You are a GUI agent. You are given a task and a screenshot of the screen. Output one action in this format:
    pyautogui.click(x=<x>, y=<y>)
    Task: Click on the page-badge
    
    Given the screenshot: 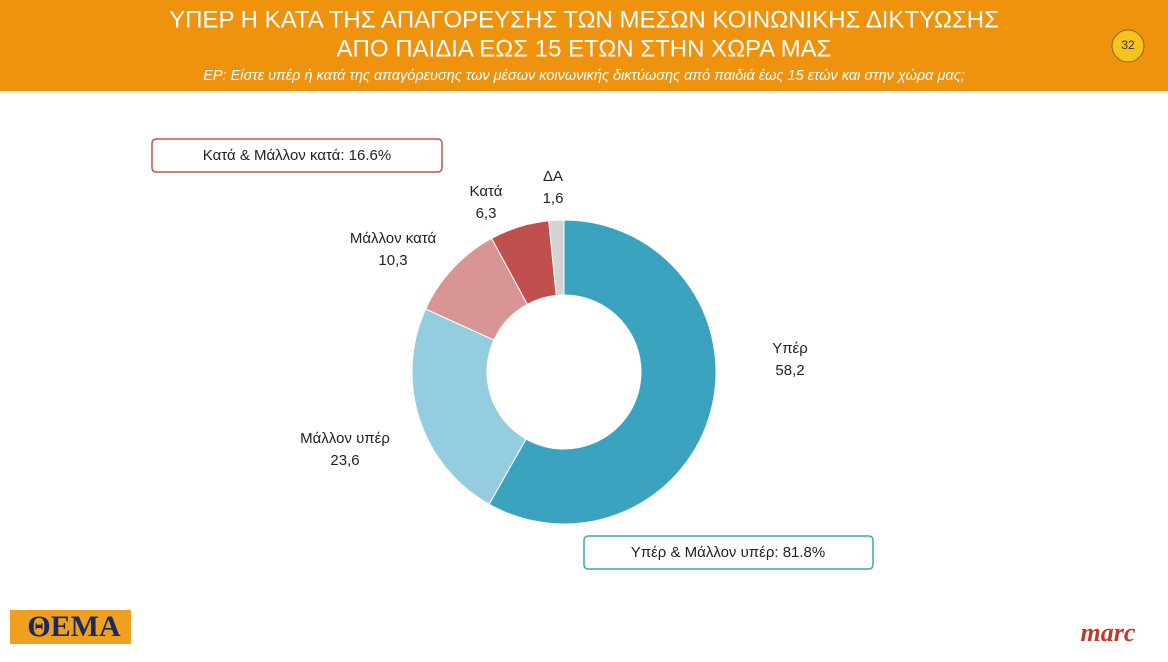 What is the action you would take?
    pyautogui.click(x=1128, y=46)
    